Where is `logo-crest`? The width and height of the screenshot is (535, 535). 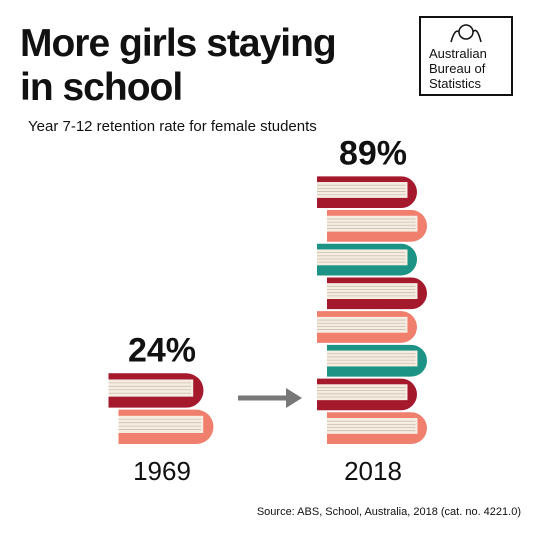 logo-crest is located at coordinates (466, 33).